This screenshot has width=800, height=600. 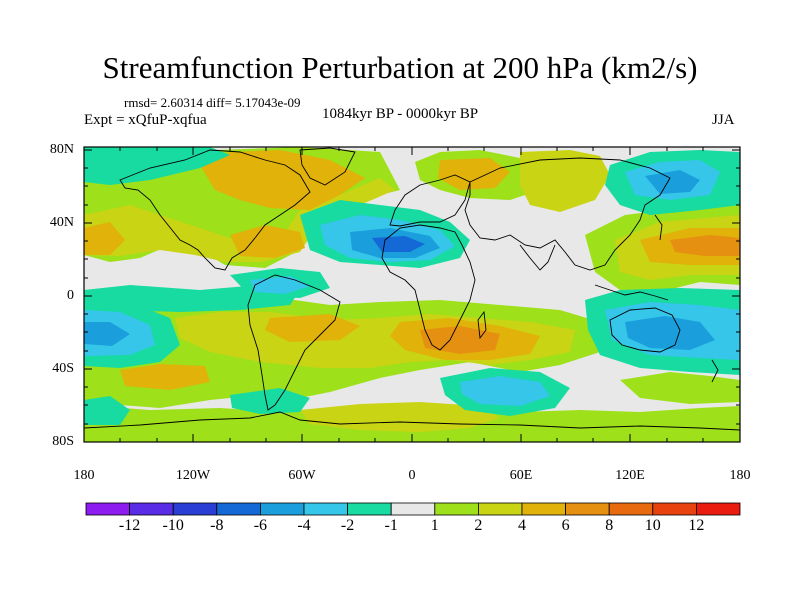 I want to click on coastline-greenland, so click(x=327, y=166).